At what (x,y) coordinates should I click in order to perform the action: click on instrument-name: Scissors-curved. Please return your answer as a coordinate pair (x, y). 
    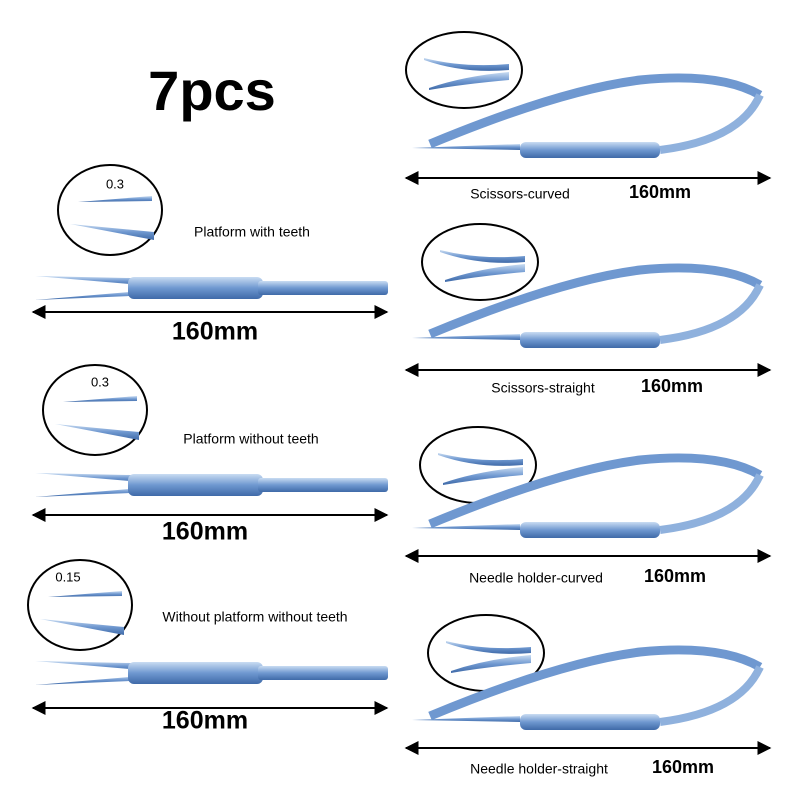
    Looking at the image, I should click on (520, 194).